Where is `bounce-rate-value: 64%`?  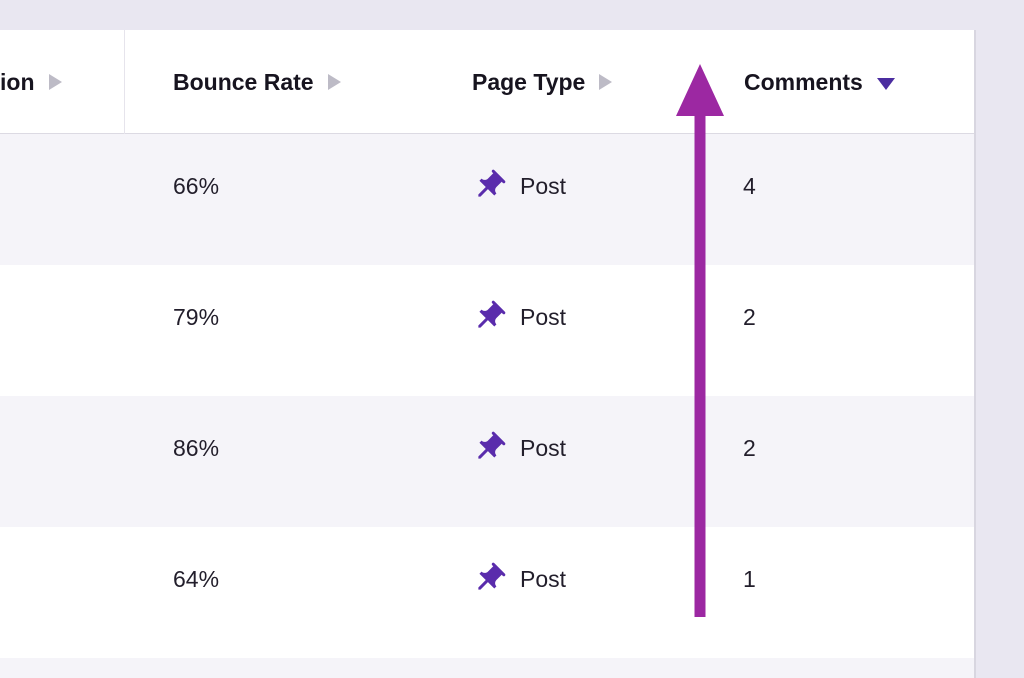 bounce-rate-value: 64% is located at coordinates (196, 578).